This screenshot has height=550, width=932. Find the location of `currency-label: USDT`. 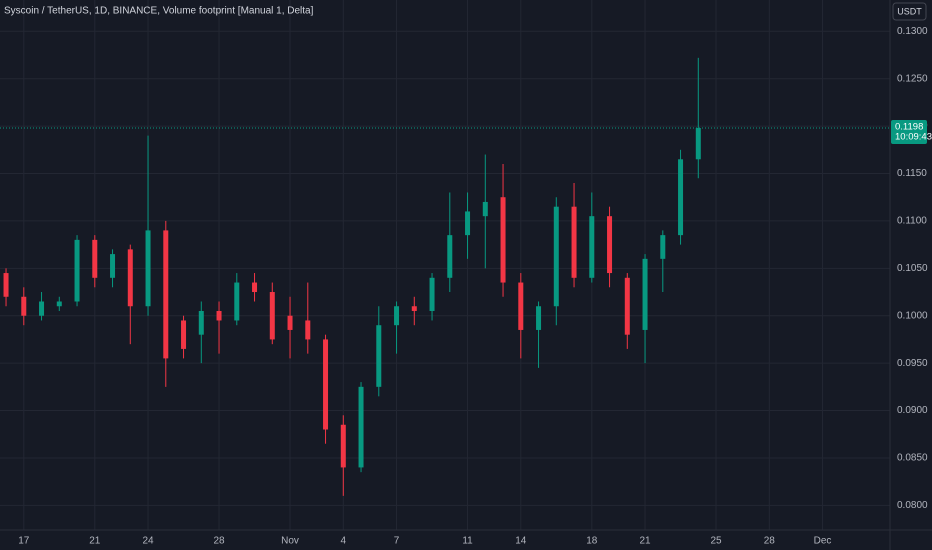

currency-label: USDT is located at coordinates (909, 11).